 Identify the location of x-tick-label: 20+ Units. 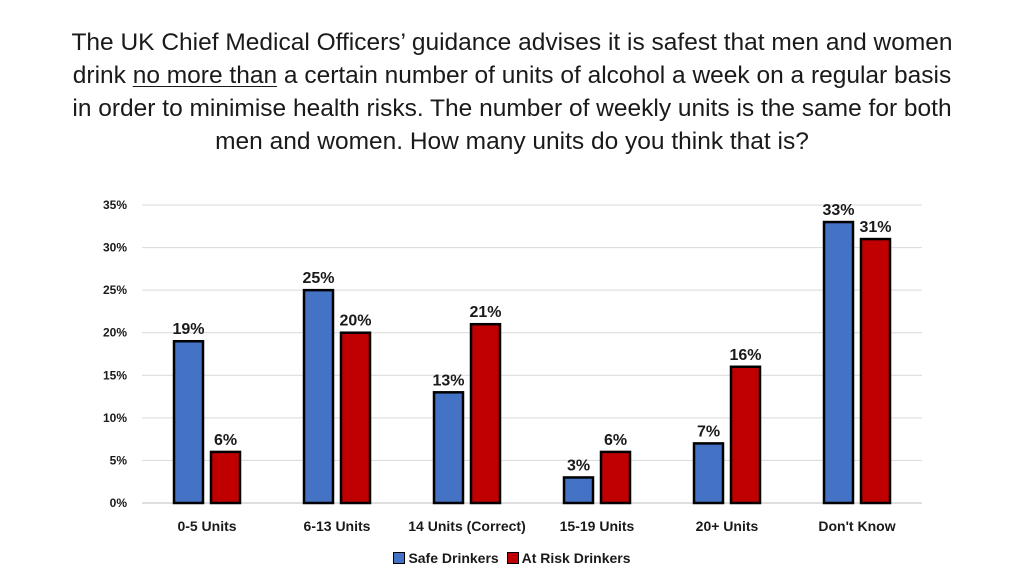
(727, 526).